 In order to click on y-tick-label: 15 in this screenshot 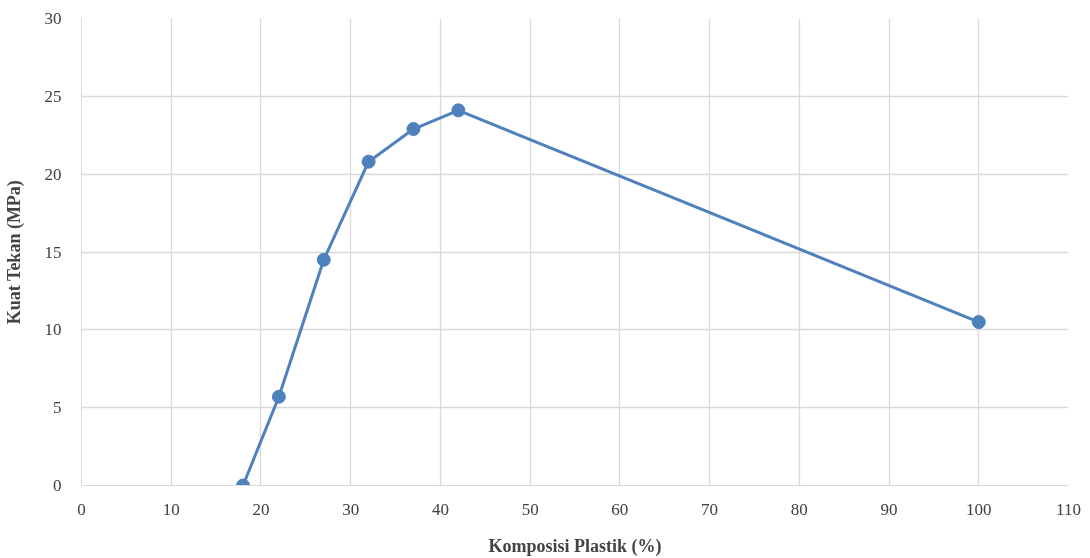, I will do `click(53, 252)`.